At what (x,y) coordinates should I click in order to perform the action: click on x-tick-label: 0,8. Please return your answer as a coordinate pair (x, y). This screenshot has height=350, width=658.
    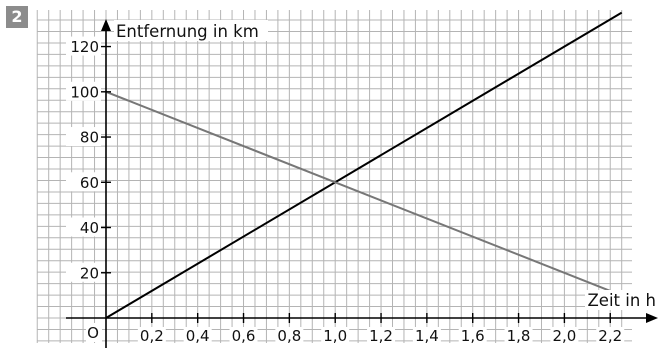
    Looking at the image, I should click on (289, 336).